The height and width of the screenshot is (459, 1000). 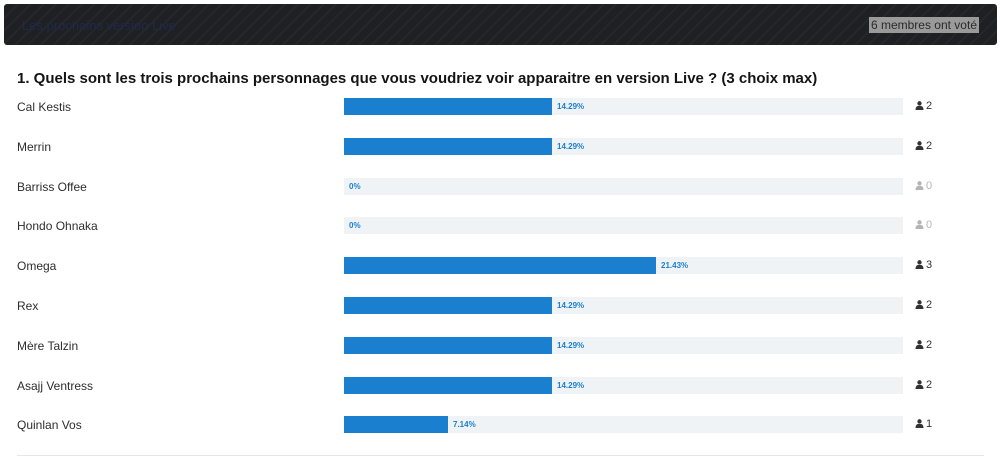 What do you see at coordinates (34, 147) in the screenshot?
I see `option-label: Merrin` at bounding box center [34, 147].